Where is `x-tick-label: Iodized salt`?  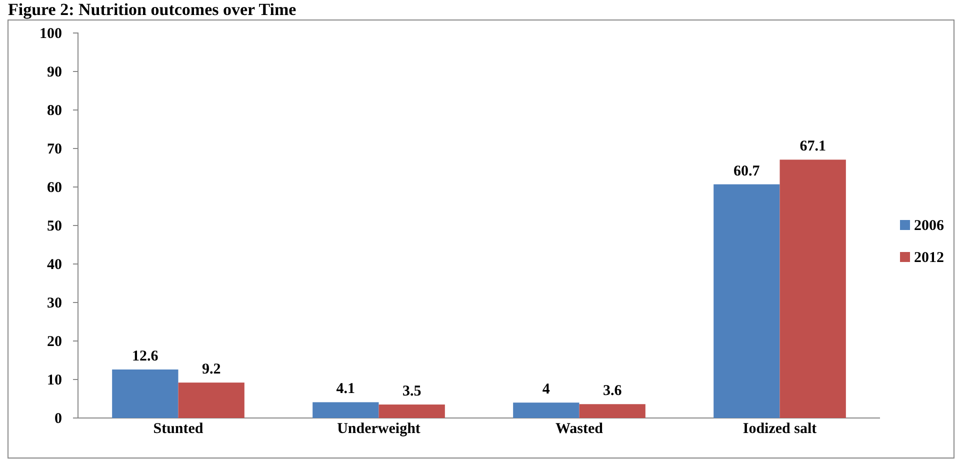 x-tick-label: Iodized salt is located at coordinates (779, 429).